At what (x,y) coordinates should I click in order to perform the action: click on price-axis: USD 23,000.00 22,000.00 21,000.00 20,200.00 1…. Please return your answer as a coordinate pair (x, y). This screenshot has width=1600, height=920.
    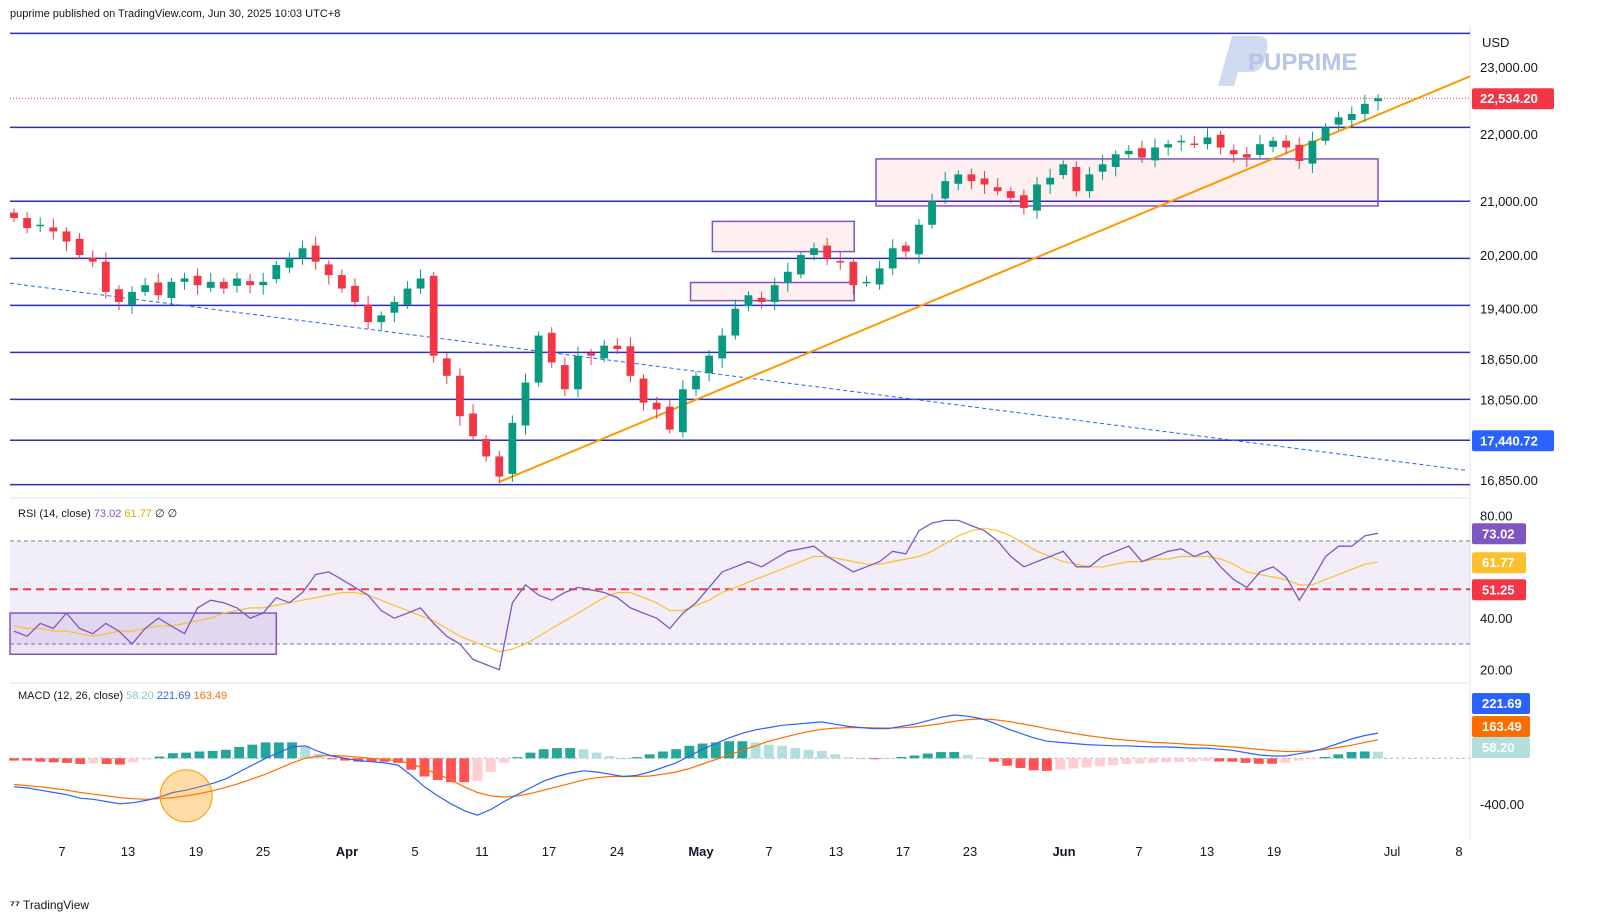
    Looking at the image, I should click on (1513, 423).